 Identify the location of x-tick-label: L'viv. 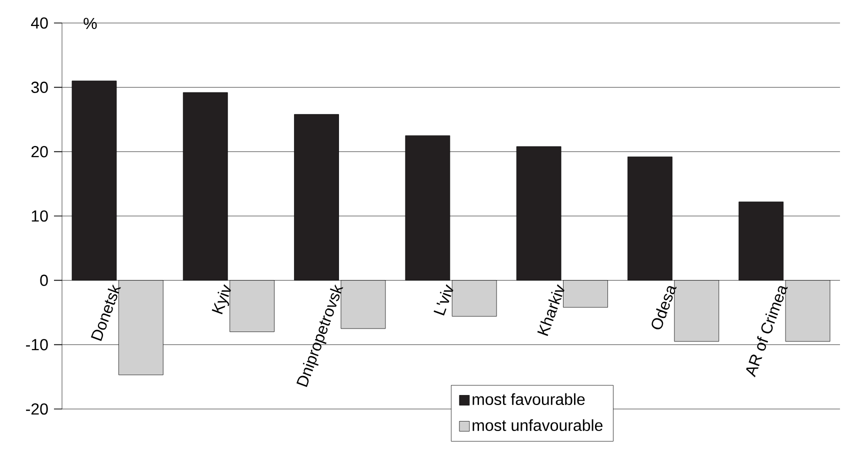
(444, 300).